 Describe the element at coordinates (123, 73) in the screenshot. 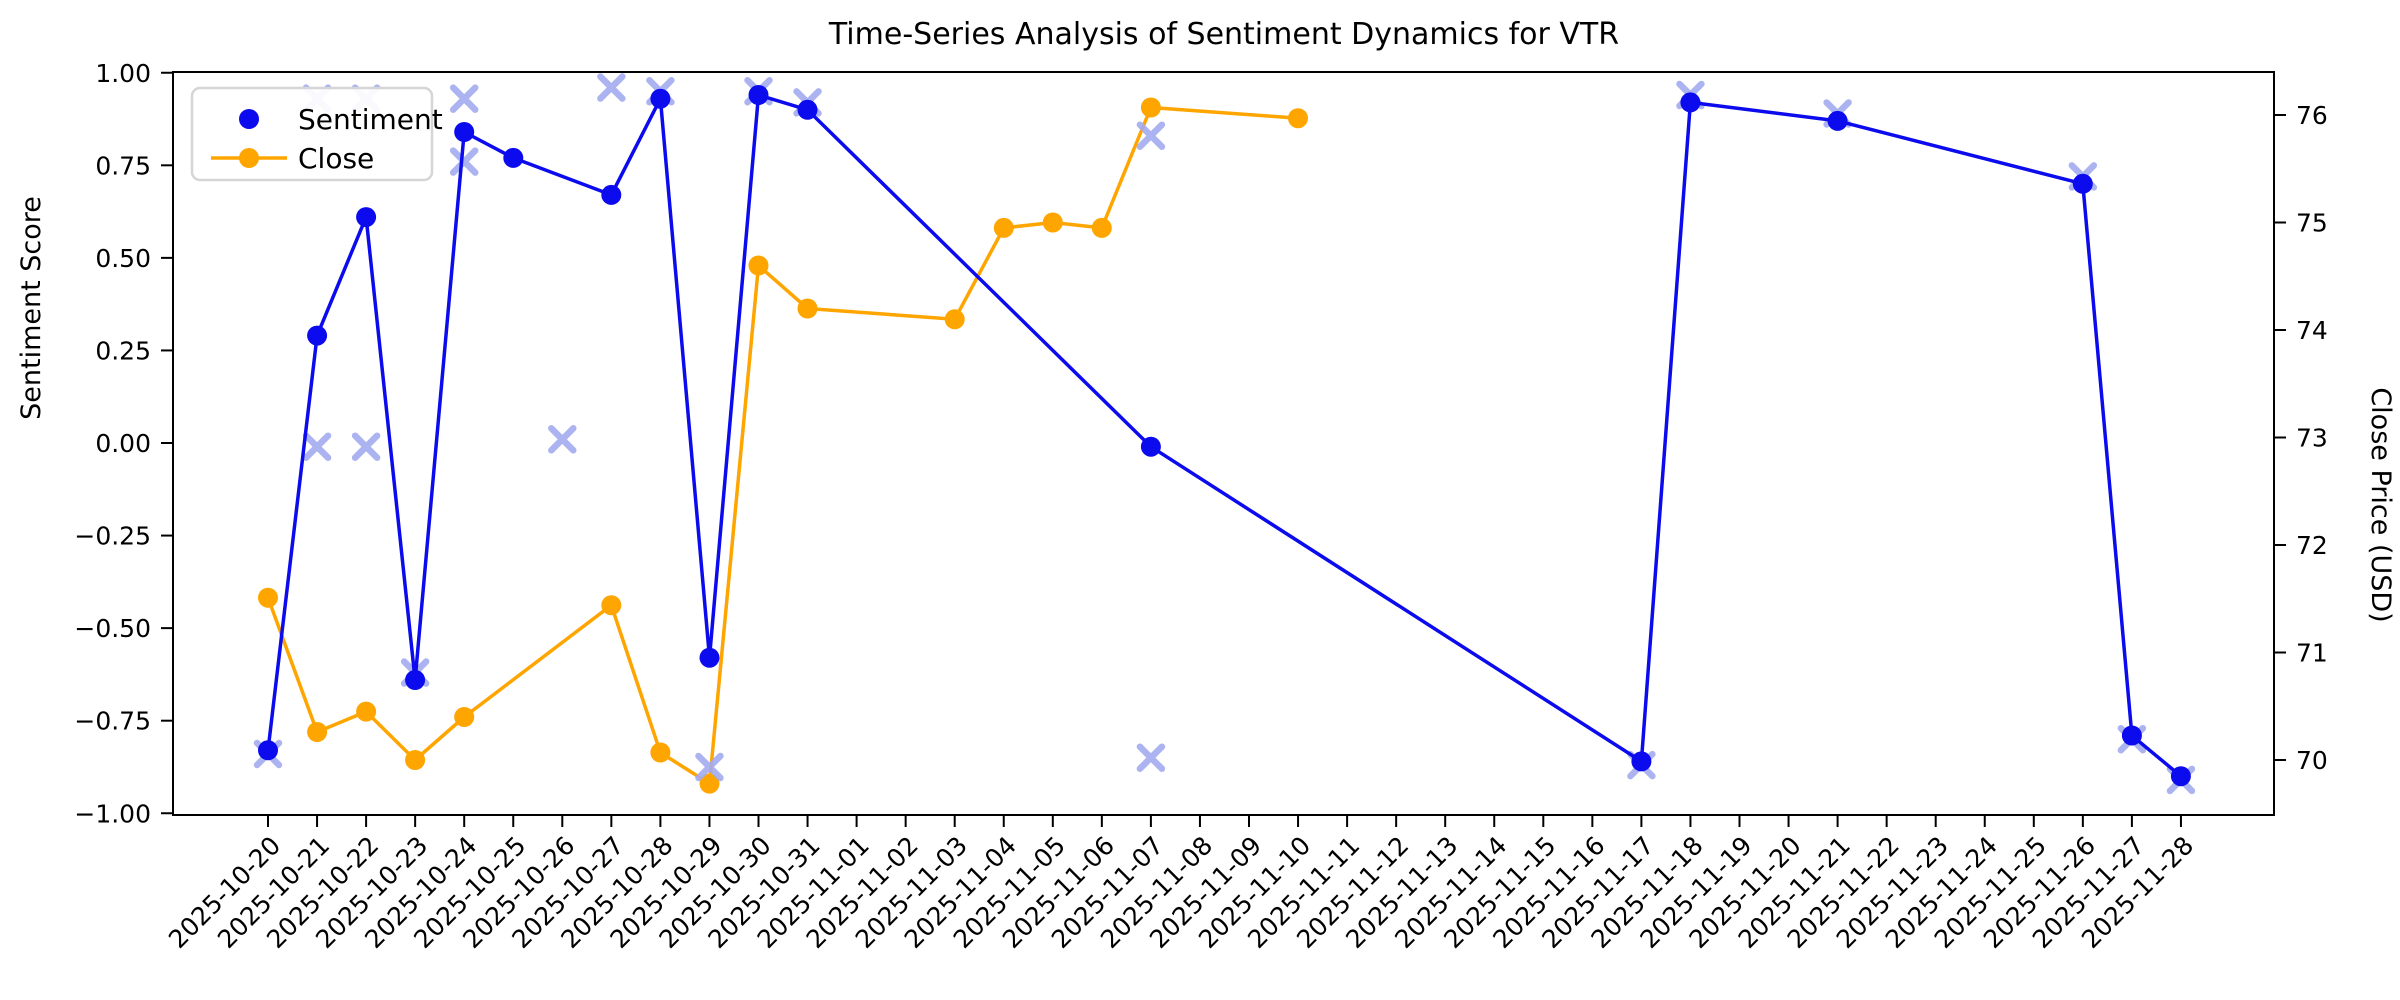

I see `y-left-tick-label: 1.00` at that location.